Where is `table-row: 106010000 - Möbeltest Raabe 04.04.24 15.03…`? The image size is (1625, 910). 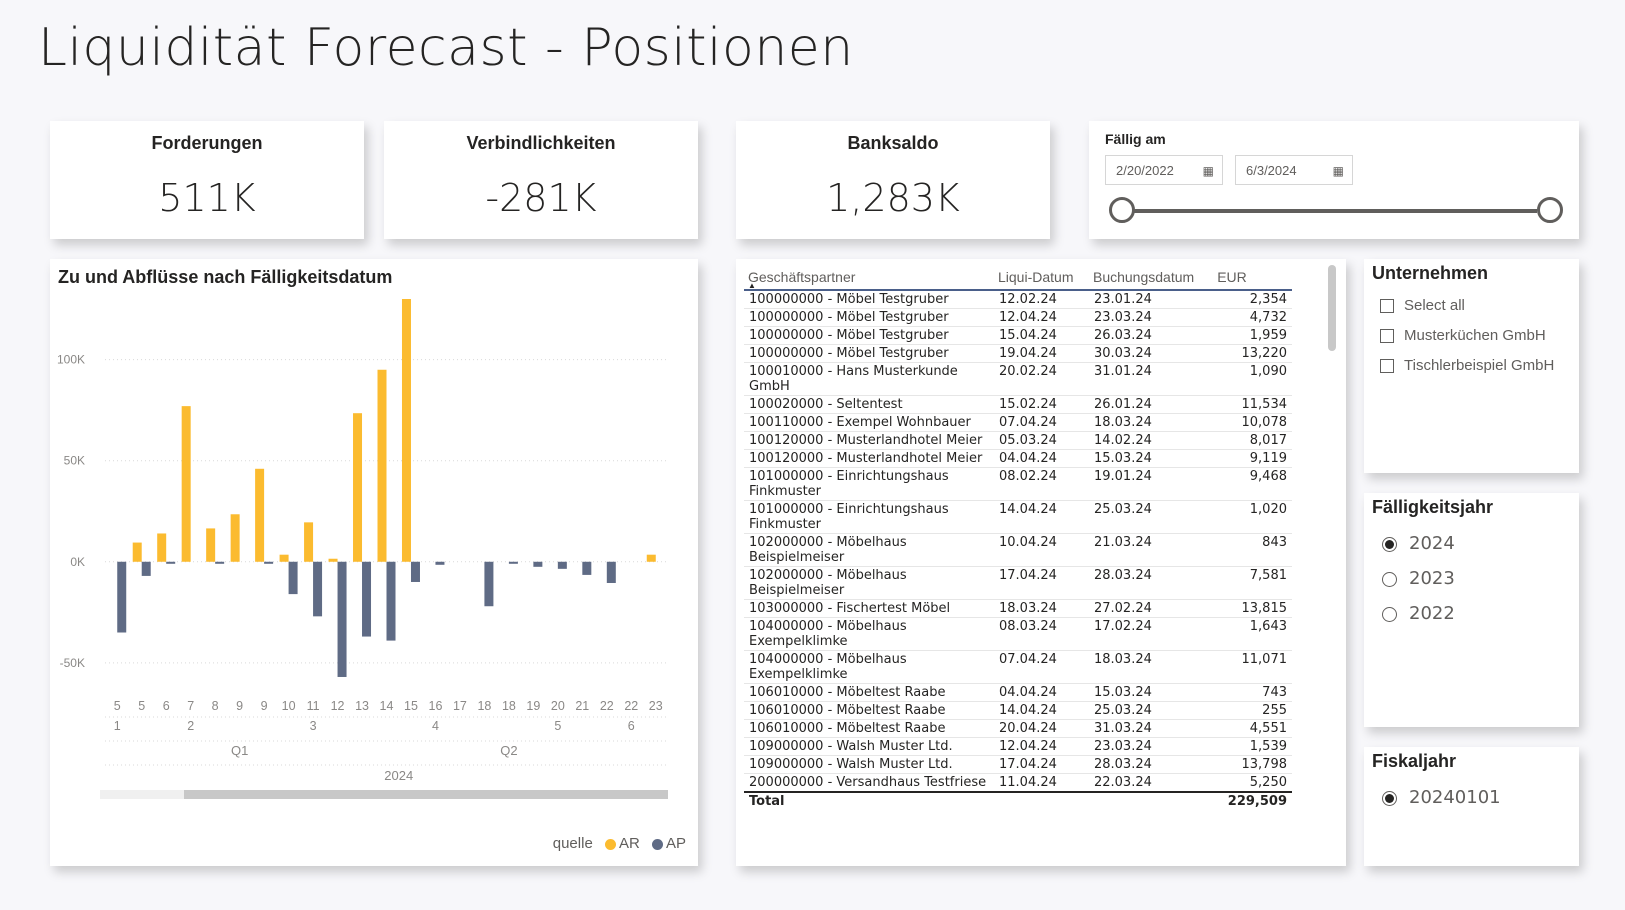
table-row: 106010000 - Möbeltest Raabe 04.04.24 15.03… is located at coordinates (1018, 692).